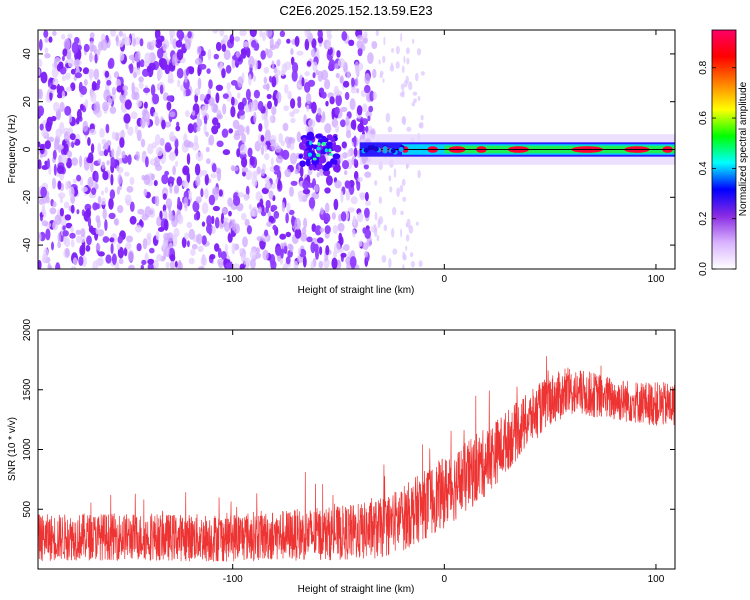 This screenshot has width=750, height=600. What do you see at coordinates (445, 279) in the screenshot?
I see `spectrogram-x-tick-label: 0` at bounding box center [445, 279].